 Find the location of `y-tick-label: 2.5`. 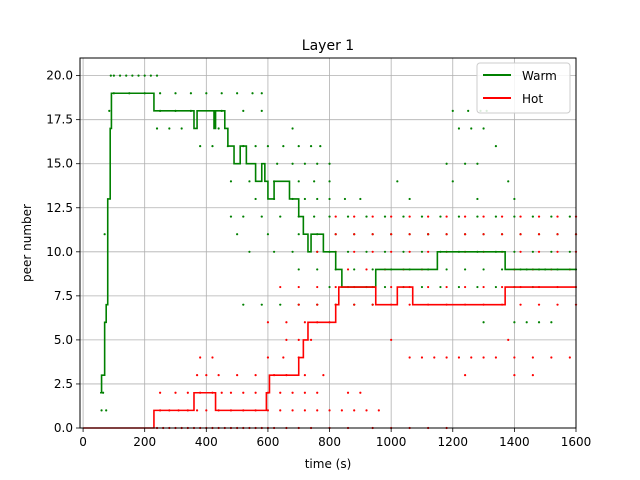

y-tick-label: 2.5 is located at coordinates (63, 384).